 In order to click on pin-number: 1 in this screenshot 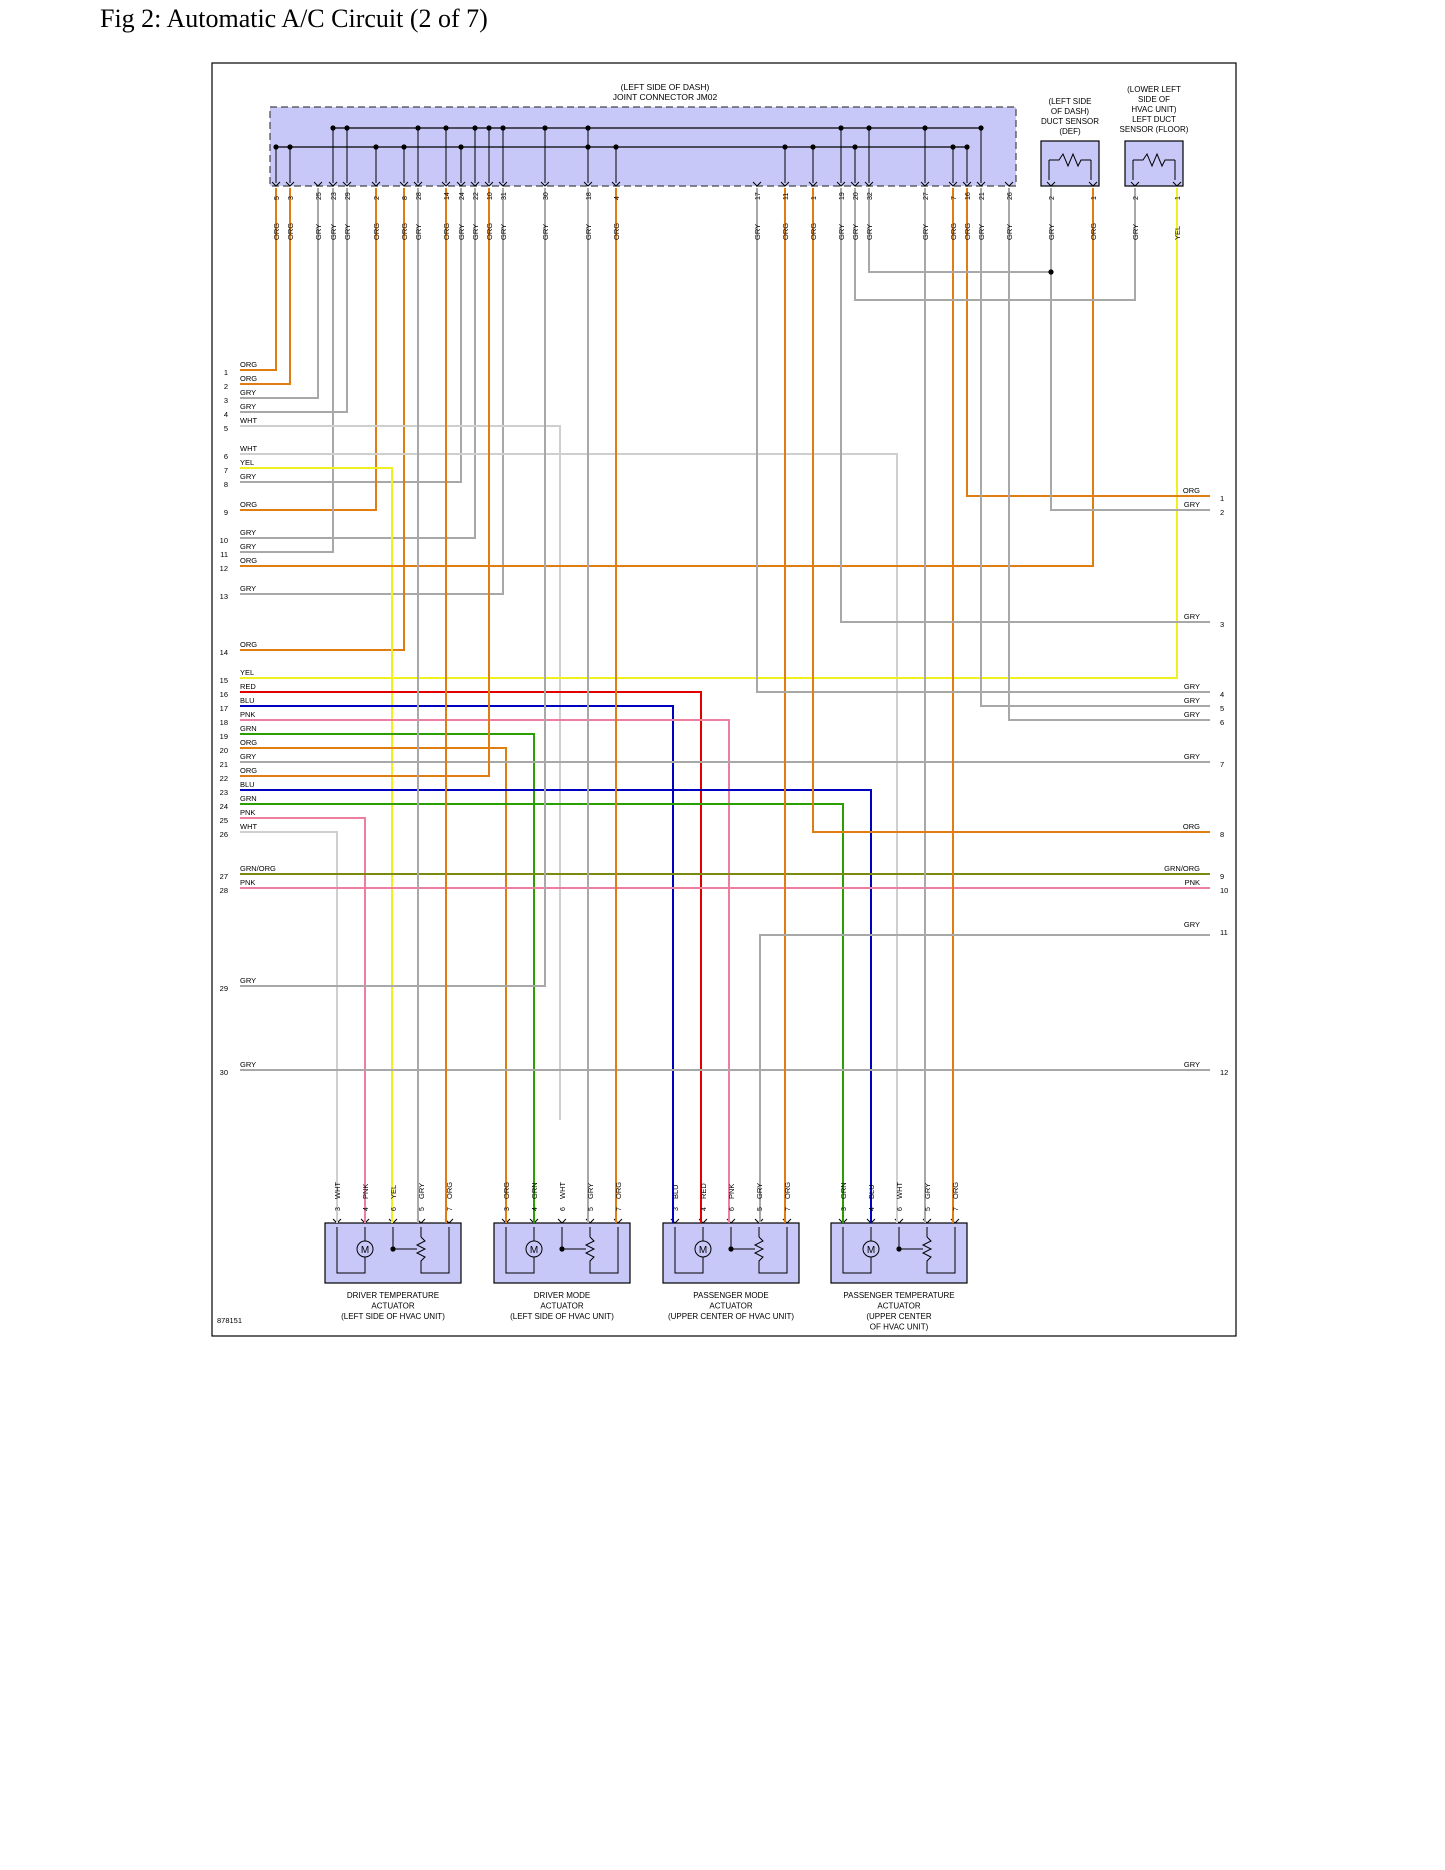, I will do `click(1094, 198)`.